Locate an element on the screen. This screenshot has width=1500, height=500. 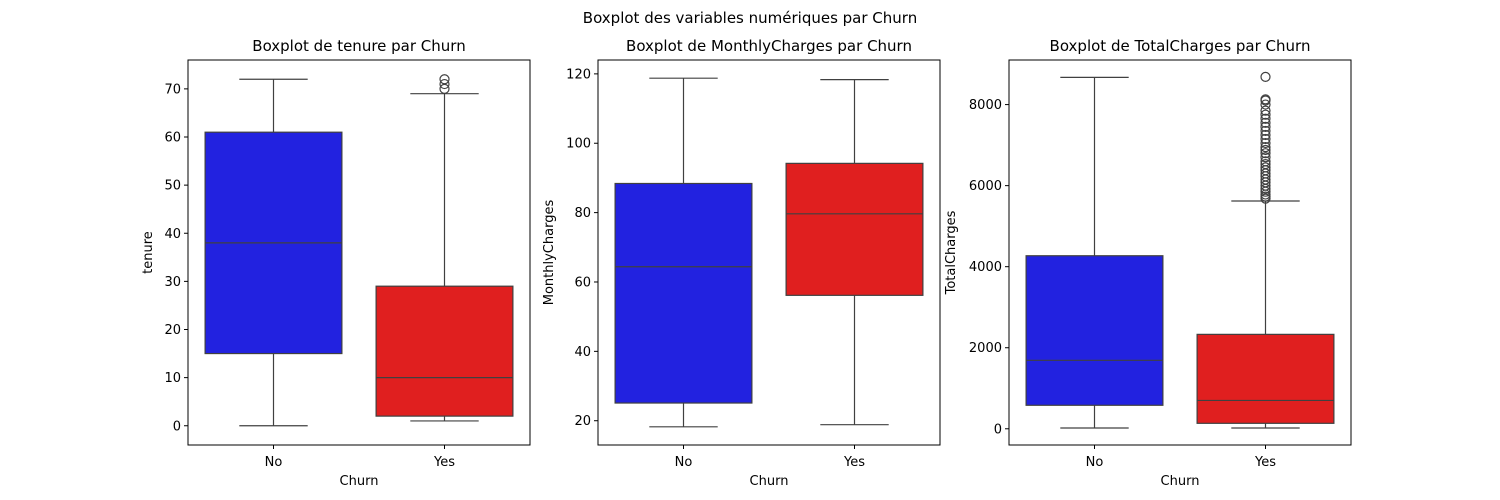
y-tick-label: 30 is located at coordinates (172, 282).